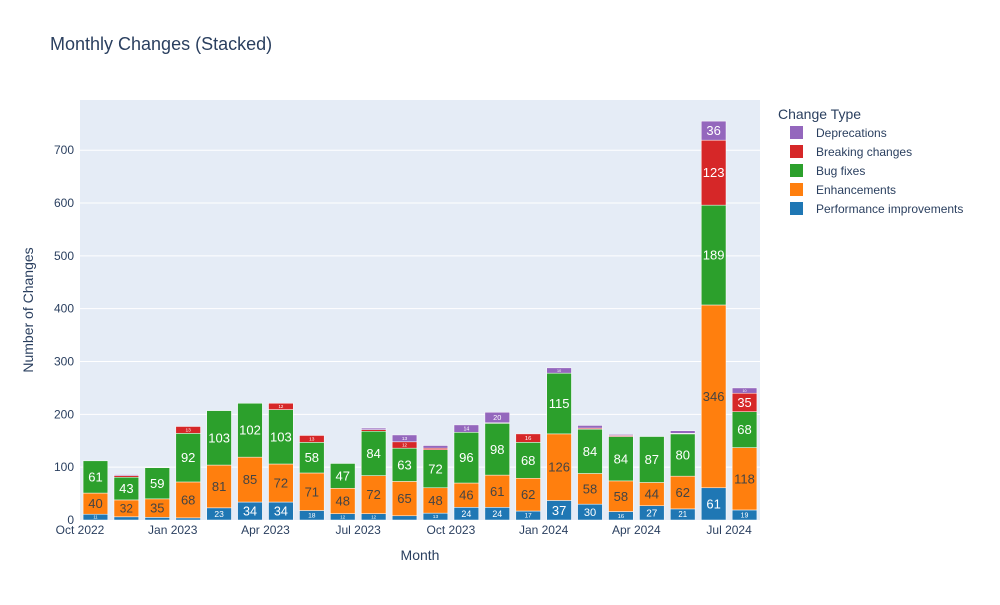 The image size is (1000, 605). I want to click on bar-value-label: 43, so click(126, 488).